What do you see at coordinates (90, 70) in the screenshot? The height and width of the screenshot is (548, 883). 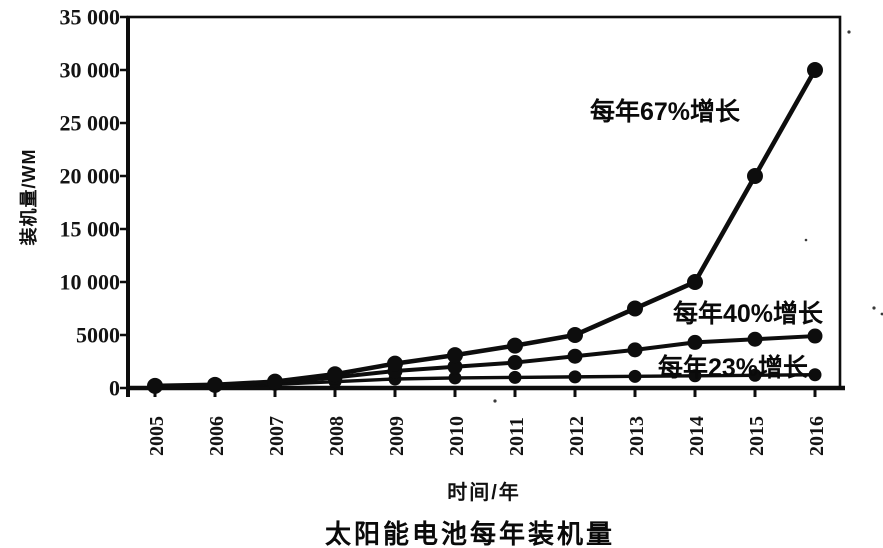 I see `y-tick-label: 30 000` at bounding box center [90, 70].